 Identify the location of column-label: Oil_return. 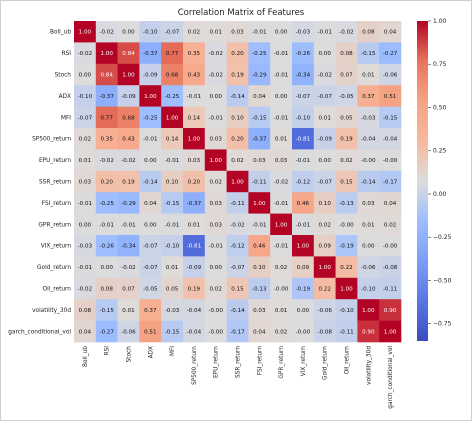
(348, 360).